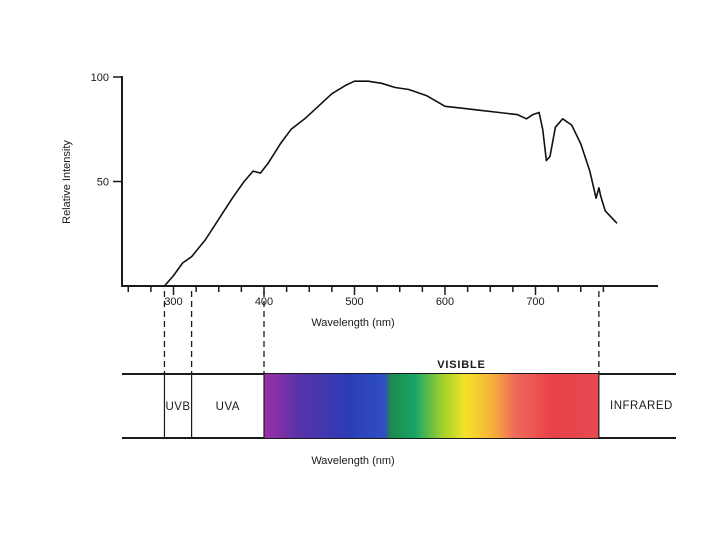 The height and width of the screenshot is (540, 720). Describe the element at coordinates (352, 323) in the screenshot. I see `x-axis-label: Wavelength (nm)` at that location.